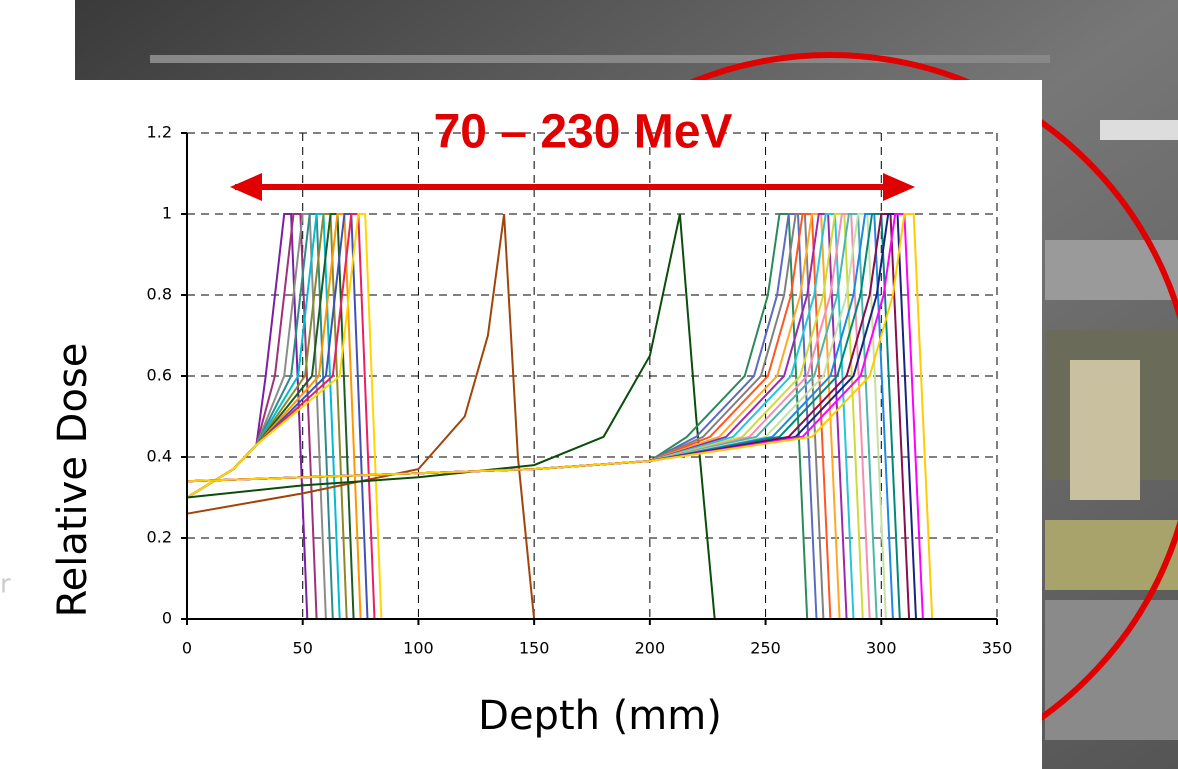 This screenshot has height=769, width=1178. What do you see at coordinates (600, 716) in the screenshot?
I see `x-axis-label: Depth (mm)` at bounding box center [600, 716].